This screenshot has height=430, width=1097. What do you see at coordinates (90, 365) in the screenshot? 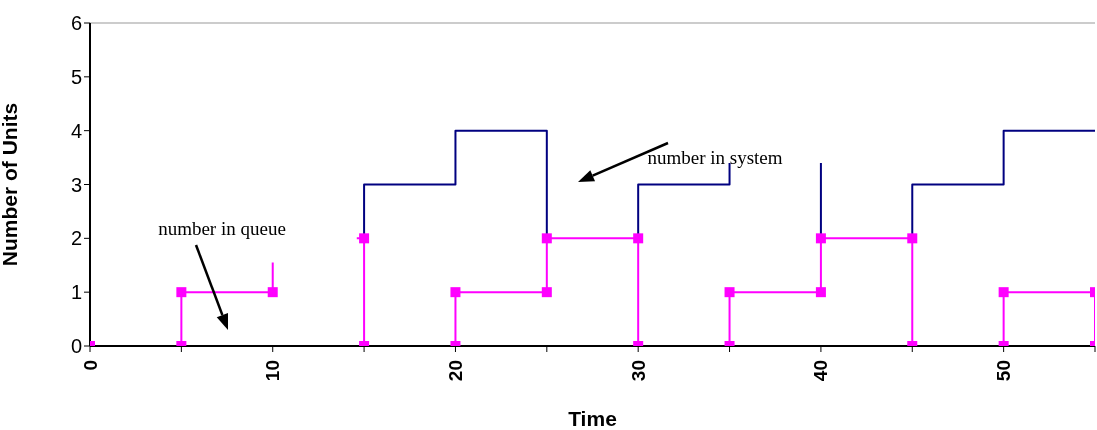
I see `x-tick-label: 0` at bounding box center [90, 365].